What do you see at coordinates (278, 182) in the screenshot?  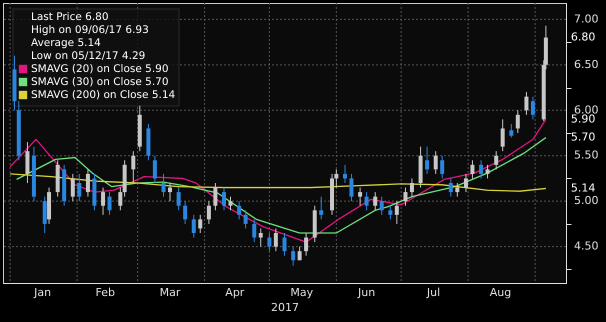 I see `line-series` at bounding box center [278, 182].